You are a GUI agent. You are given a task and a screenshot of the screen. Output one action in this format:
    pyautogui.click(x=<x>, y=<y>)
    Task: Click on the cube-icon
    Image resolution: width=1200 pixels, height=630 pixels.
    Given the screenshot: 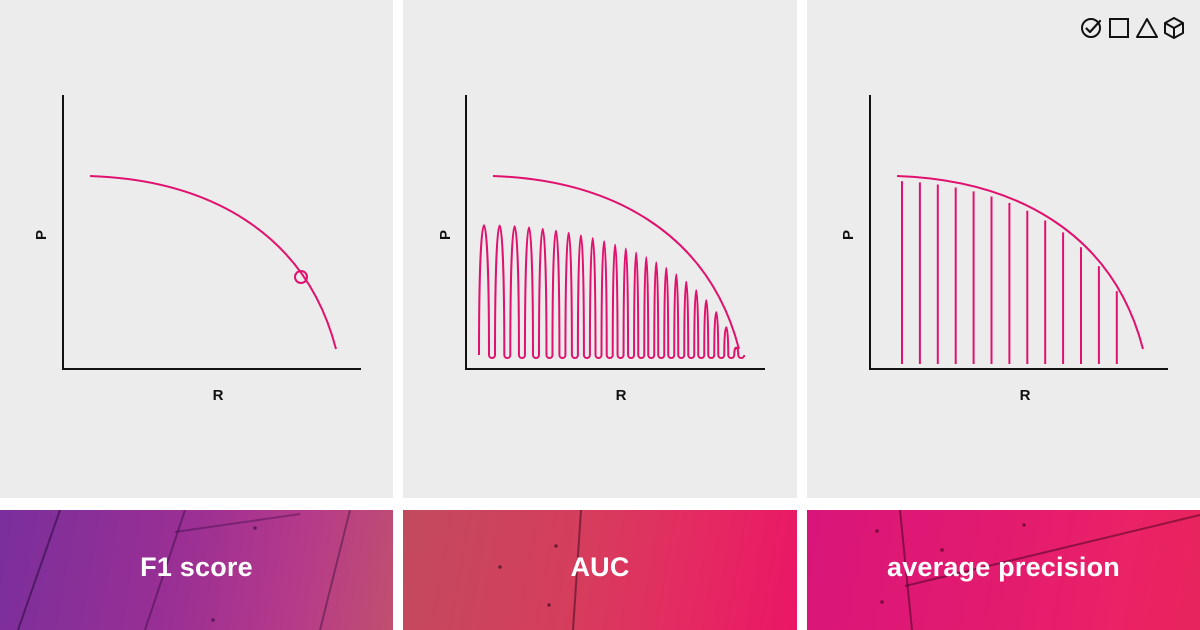 What is the action you would take?
    pyautogui.click(x=1174, y=28)
    